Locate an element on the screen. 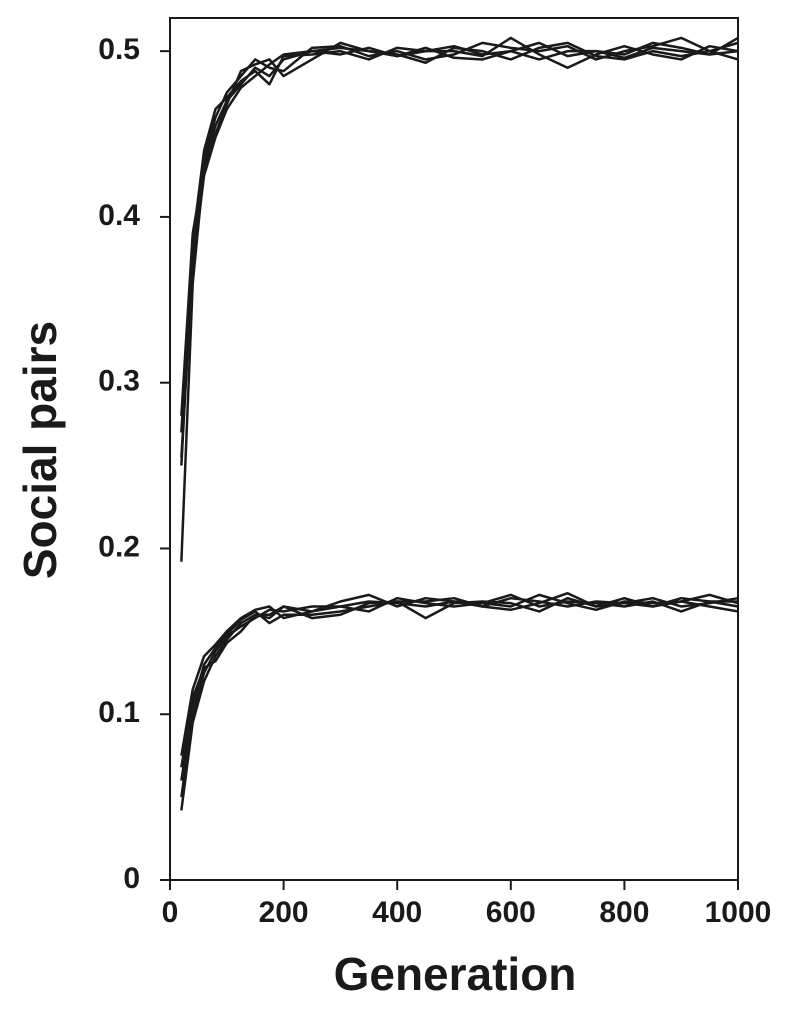  y-tick-label: 0.3 is located at coordinates (119, 381).